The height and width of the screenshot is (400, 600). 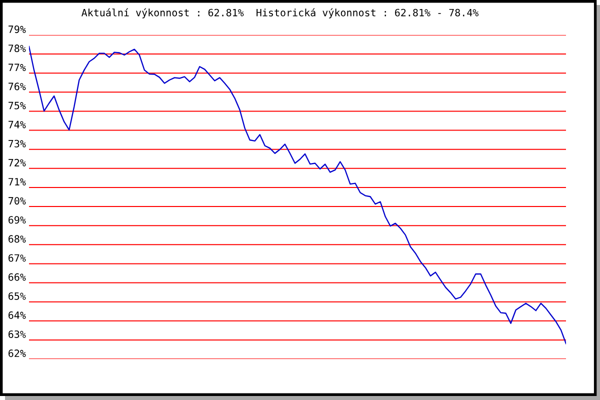 What do you see at coordinates (17, 124) in the screenshot?
I see `y-tick-label: 74%` at bounding box center [17, 124].